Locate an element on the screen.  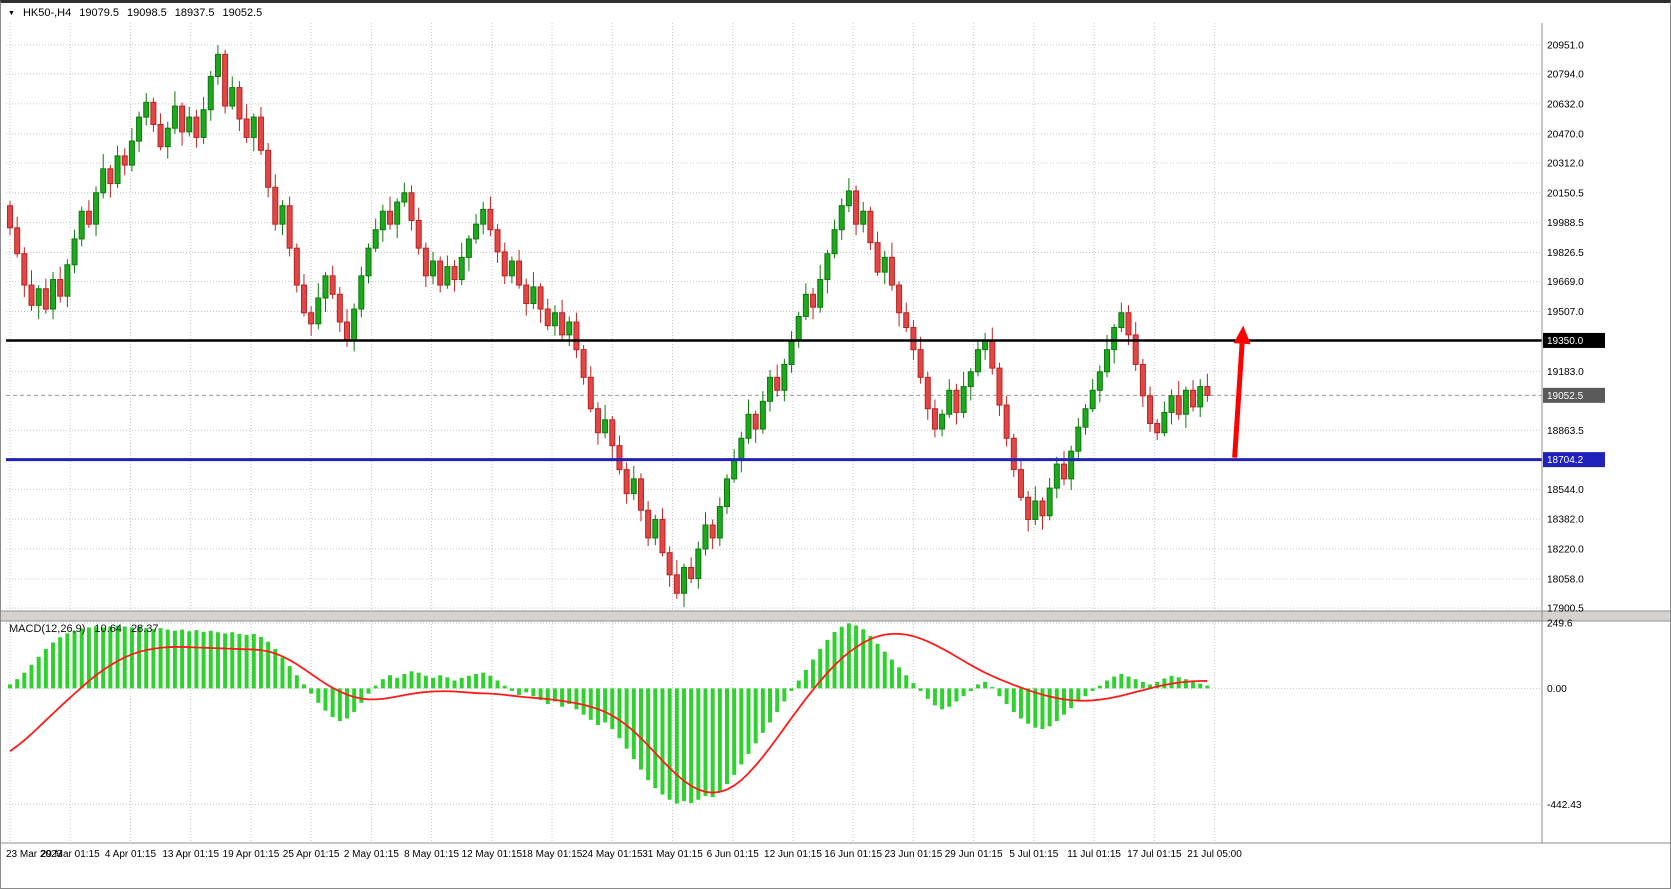
svg-text: 23 Mar 2023 is located at coordinates (34, 854).